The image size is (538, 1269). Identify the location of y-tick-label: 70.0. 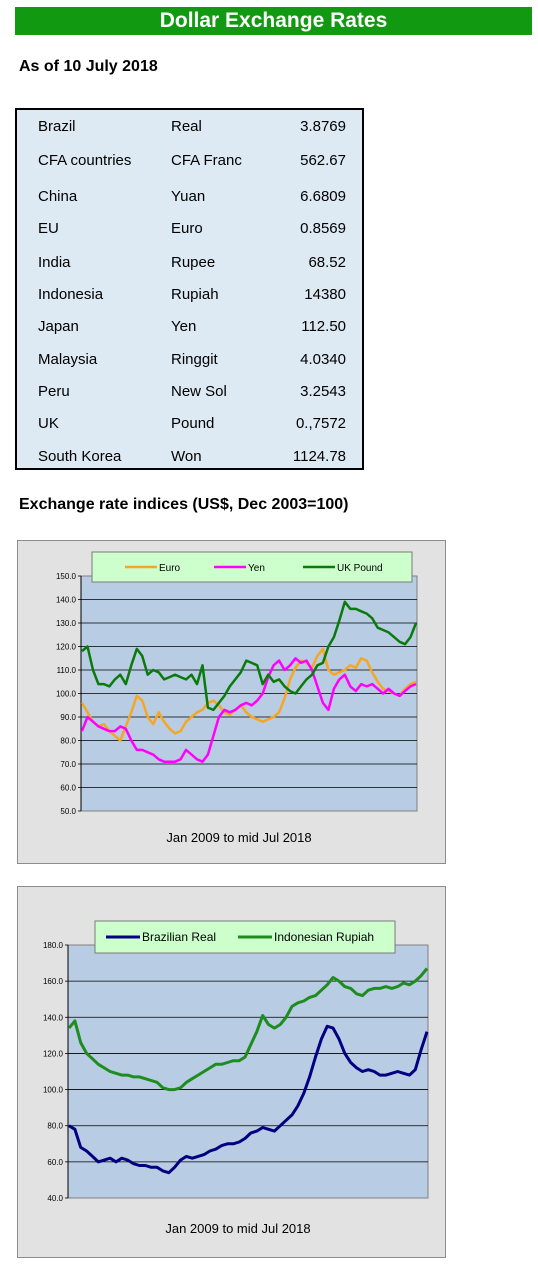
(68, 764).